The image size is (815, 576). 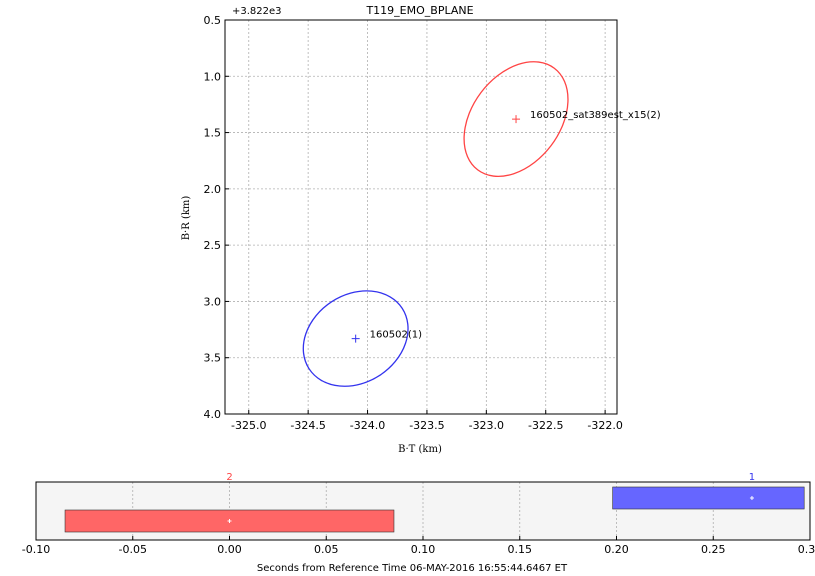 I want to click on time-span-bar, so click(x=709, y=498).